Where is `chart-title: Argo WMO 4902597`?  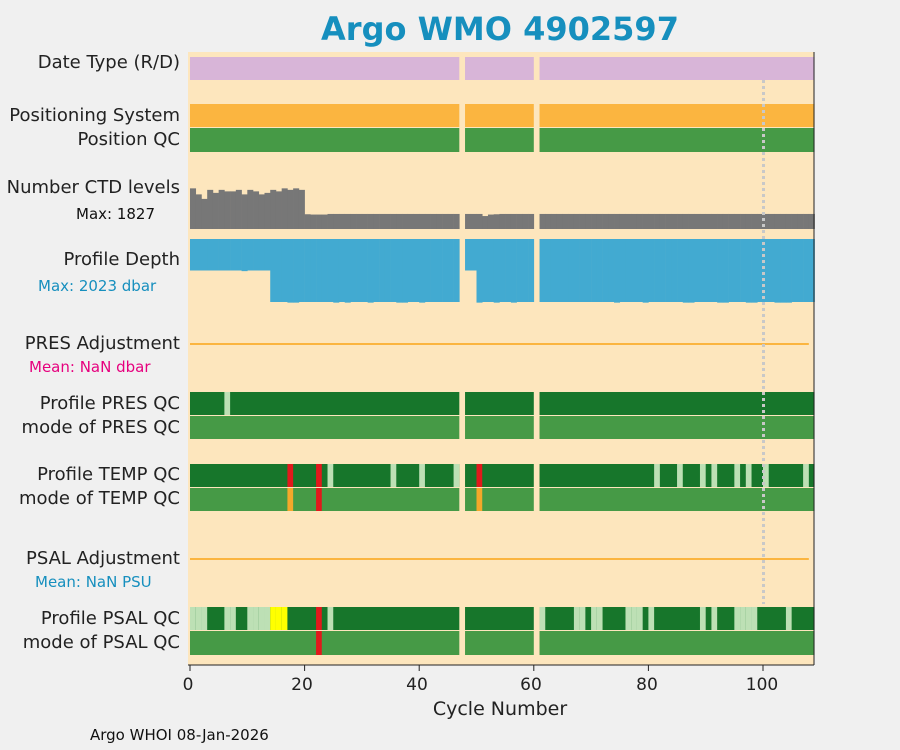
chart-title: Argo WMO 4902597 is located at coordinates (500, 29).